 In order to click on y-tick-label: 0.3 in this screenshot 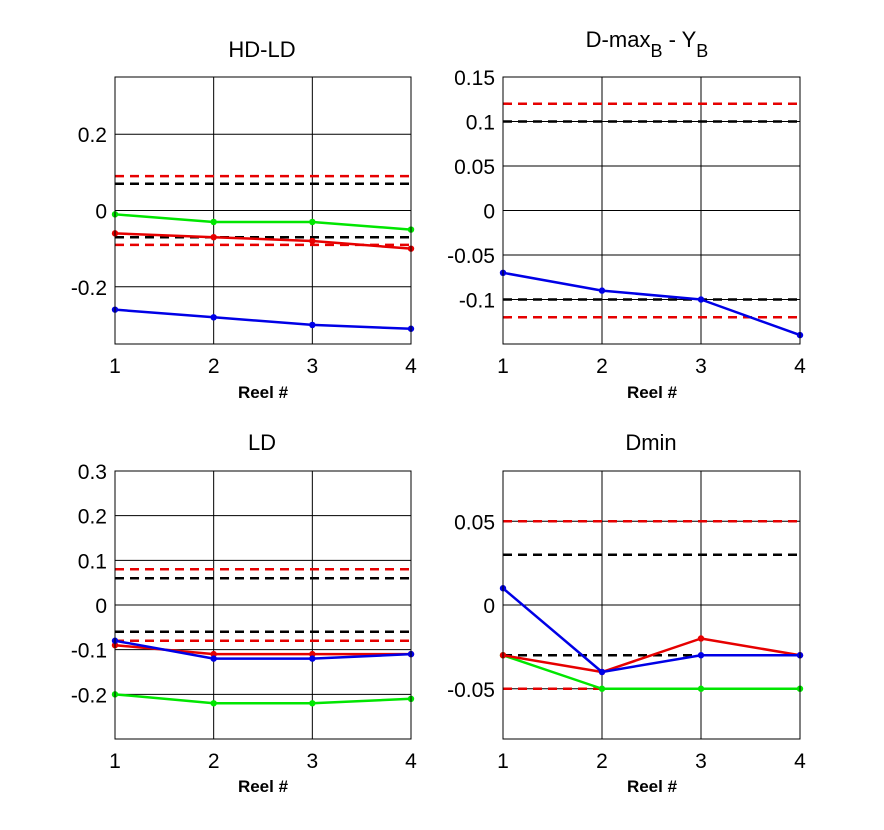, I will do `click(92, 472)`.